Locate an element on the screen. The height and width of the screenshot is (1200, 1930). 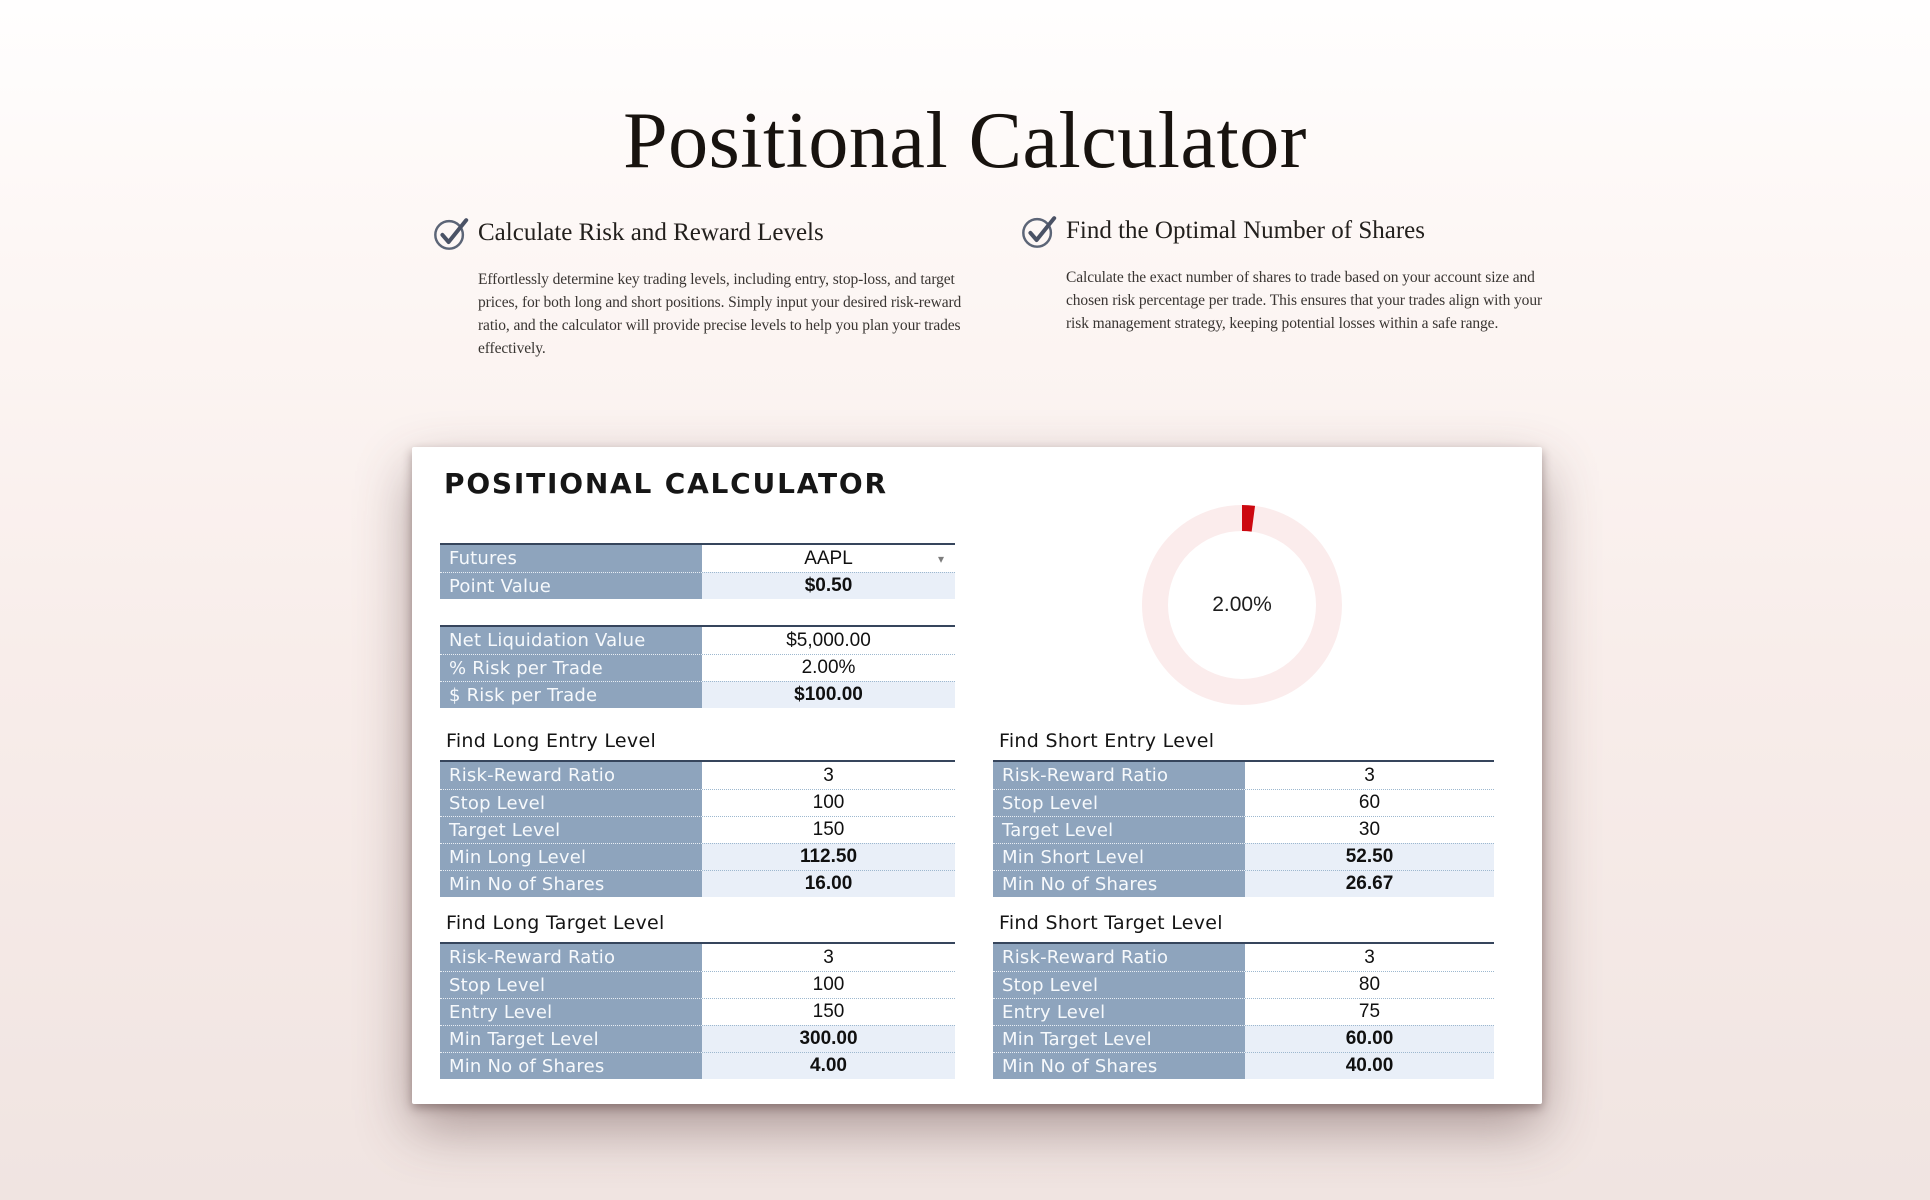
table-row: Min No of Shares 16.00 is located at coordinates (697, 883).